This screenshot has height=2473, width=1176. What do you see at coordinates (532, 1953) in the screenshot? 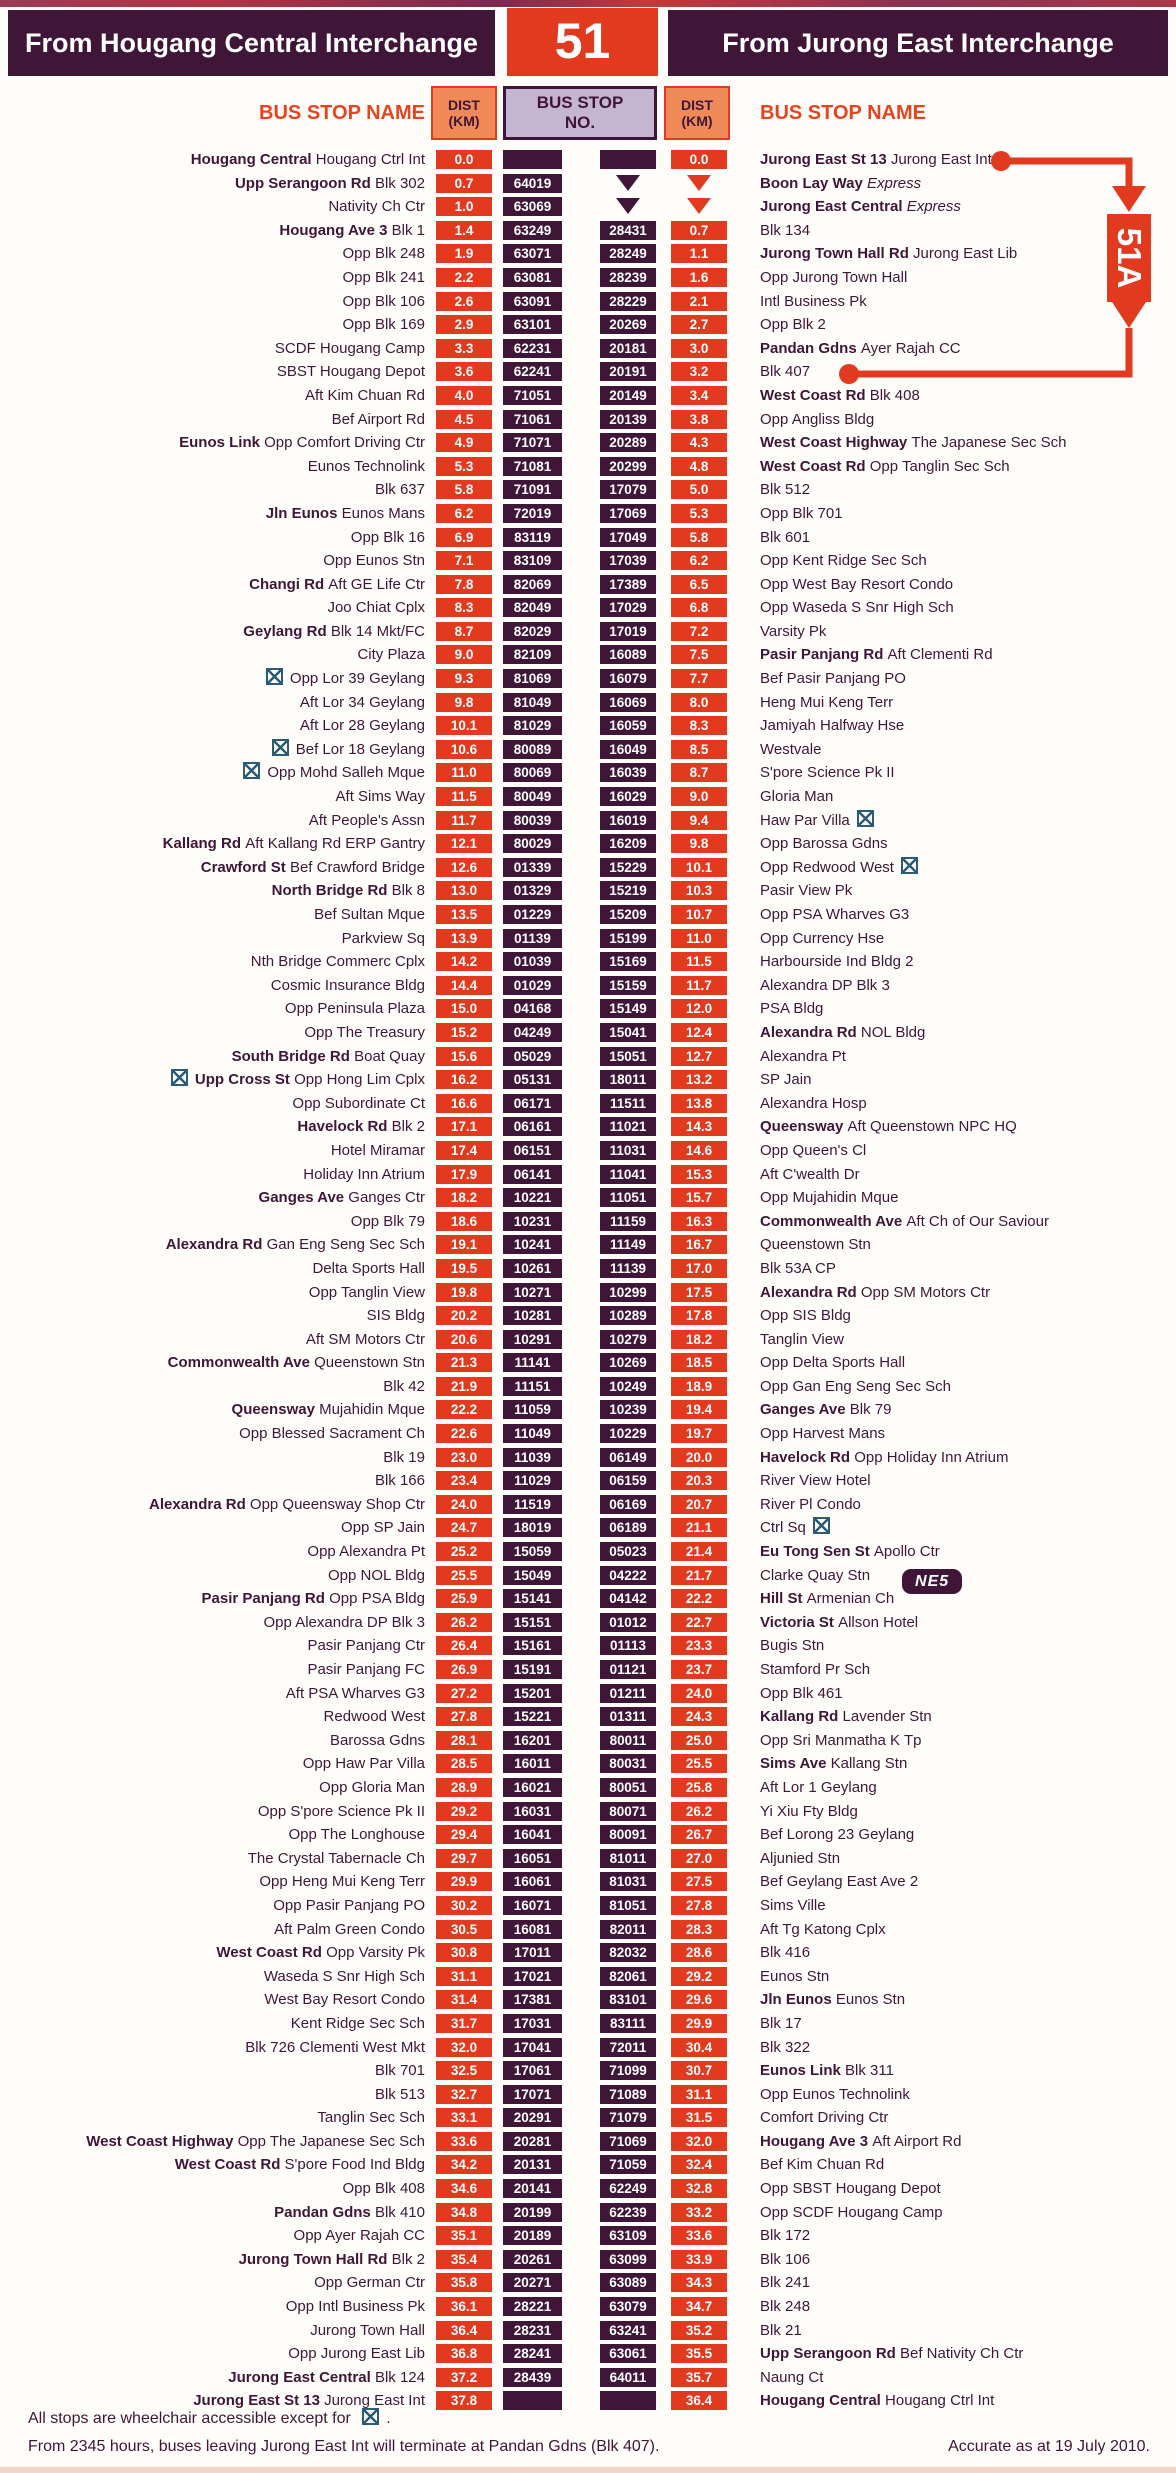
I see `left-stop-number: 17011` at bounding box center [532, 1953].